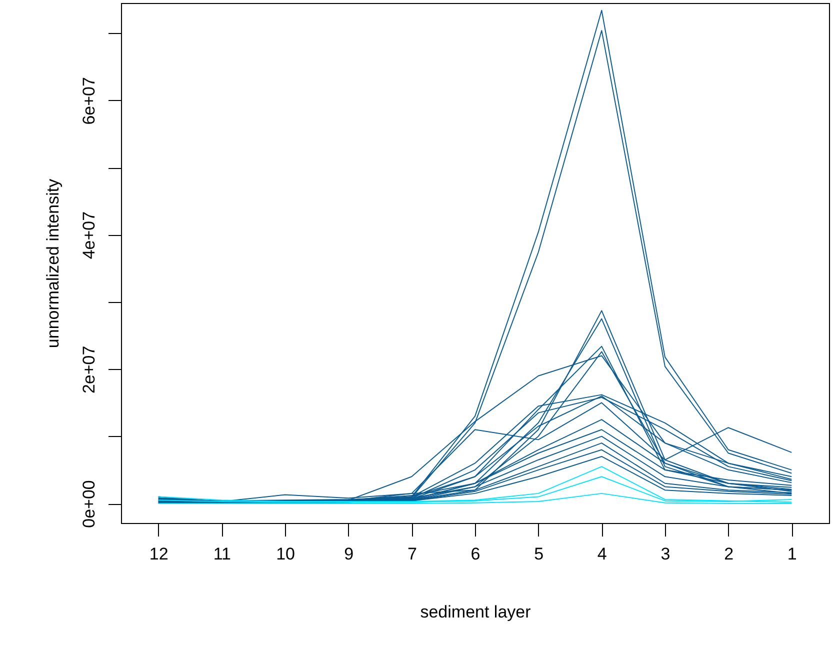 Image resolution: width=835 pixels, height=660 pixels. What do you see at coordinates (158, 554) in the screenshot?
I see `x-tick-label: 12` at bounding box center [158, 554].